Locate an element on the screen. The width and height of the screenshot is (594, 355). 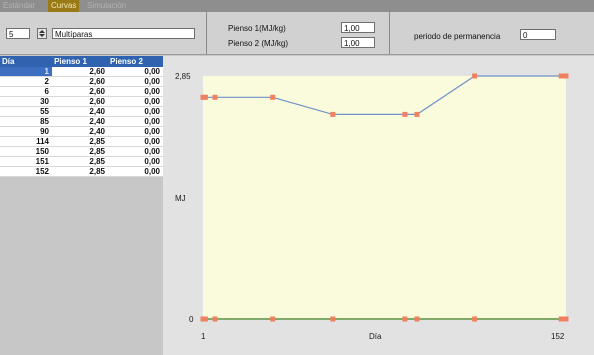
pienso1-label: Pienso 1(MJ/kg) is located at coordinates (257, 28).